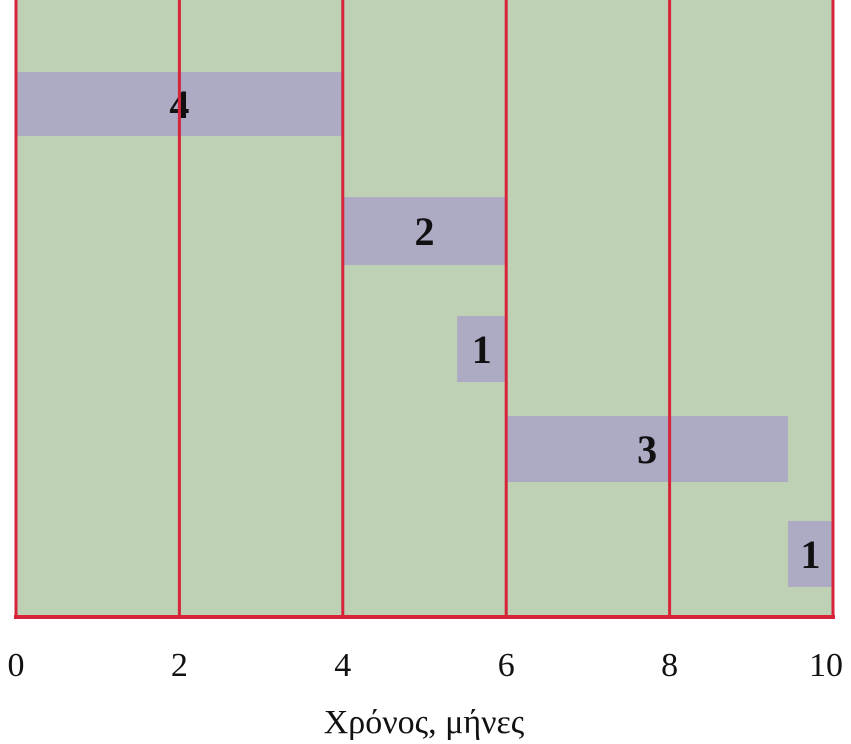  I want to click on x-tick-label: 0, so click(16, 665).